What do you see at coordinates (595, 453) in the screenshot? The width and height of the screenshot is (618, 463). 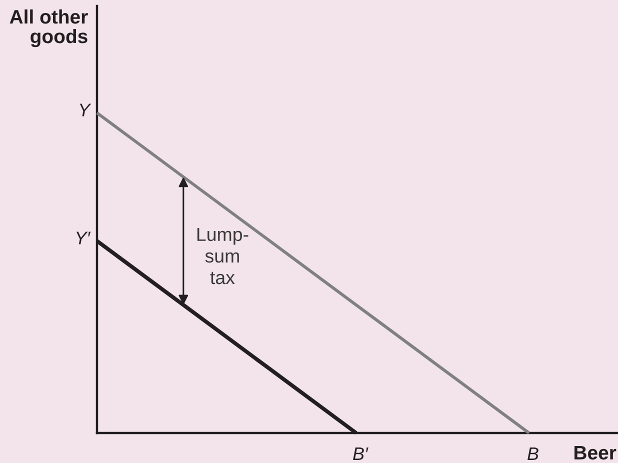 I see `x-axis-title: Beer` at bounding box center [595, 453].